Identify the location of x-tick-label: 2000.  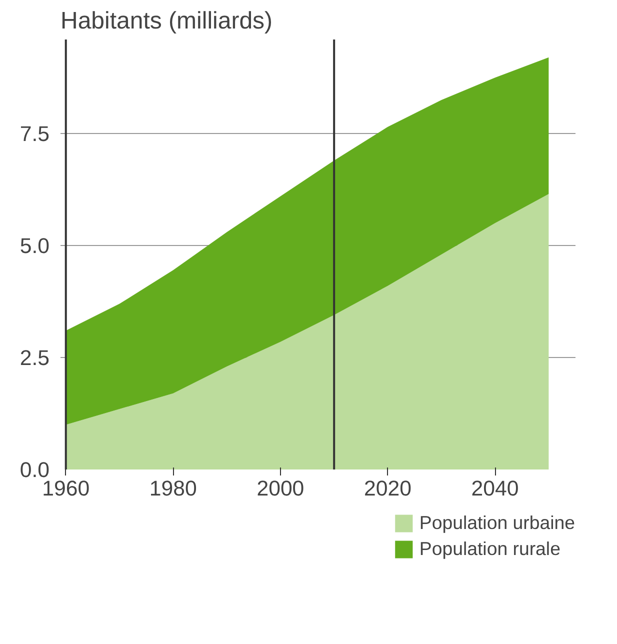
(280, 488).